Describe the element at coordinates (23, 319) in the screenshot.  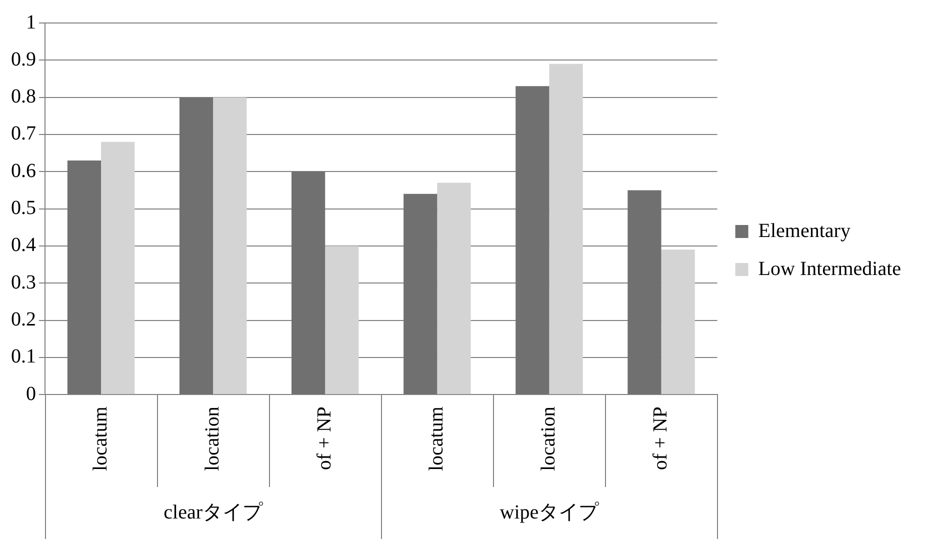
I see `y-tick-label: 0.2` at that location.